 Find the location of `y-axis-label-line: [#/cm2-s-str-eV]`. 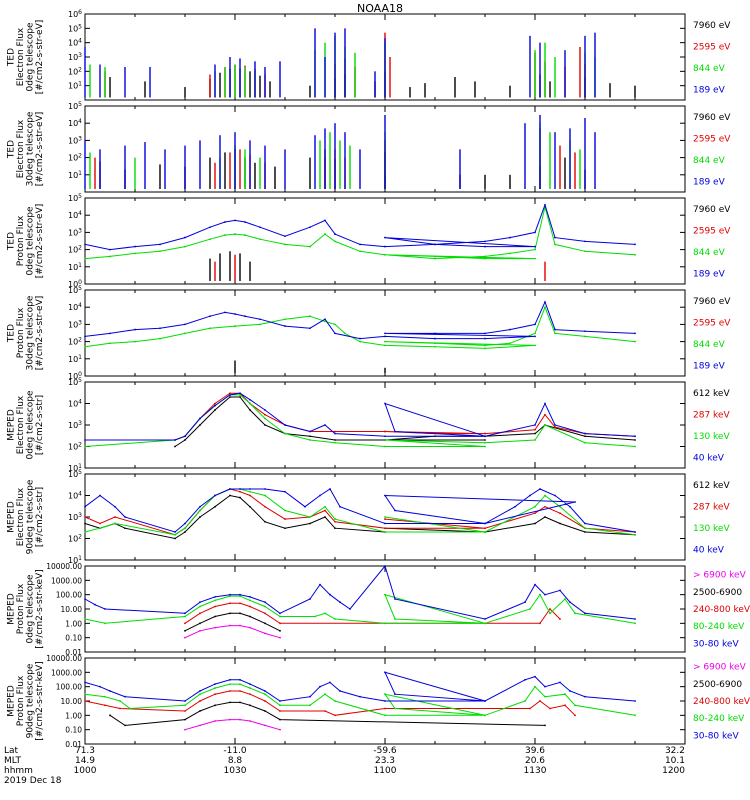

y-axis-label-line: [#/cm2-s-str-eV] is located at coordinates (40, 241).